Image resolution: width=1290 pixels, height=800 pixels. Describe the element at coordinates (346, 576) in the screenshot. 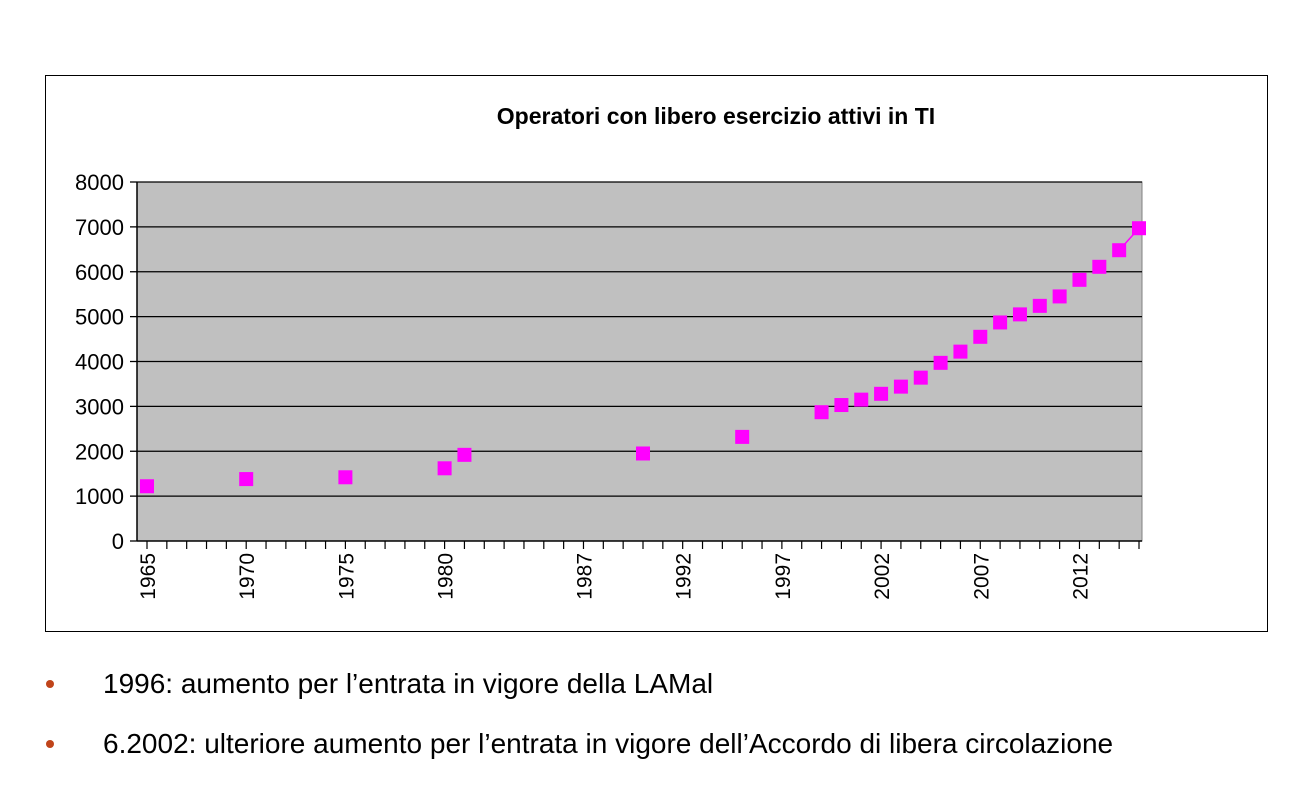

I see `x-tick-label: 1975` at that location.